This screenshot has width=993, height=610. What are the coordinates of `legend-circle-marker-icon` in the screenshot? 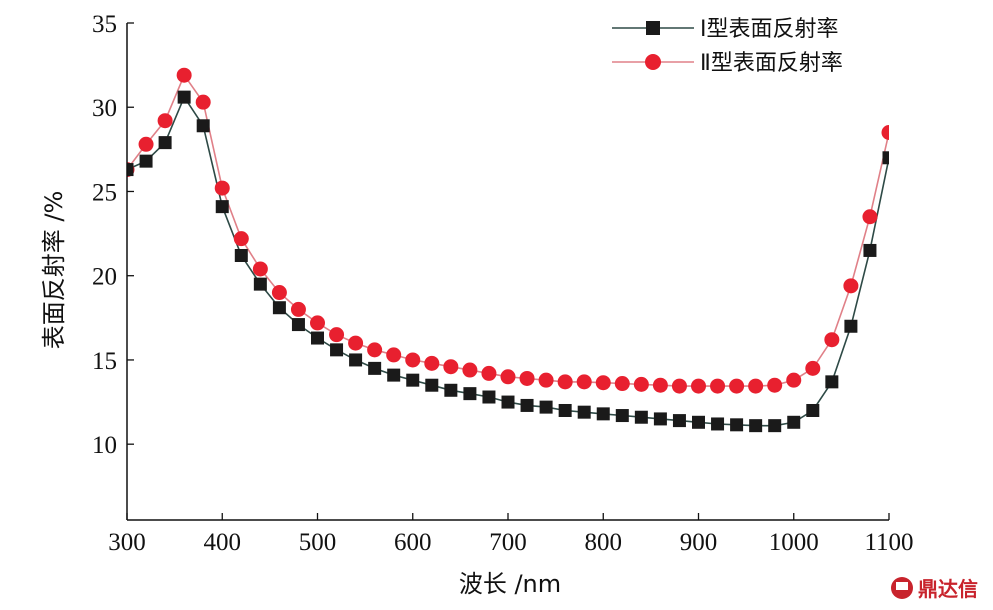 It's located at (653, 62).